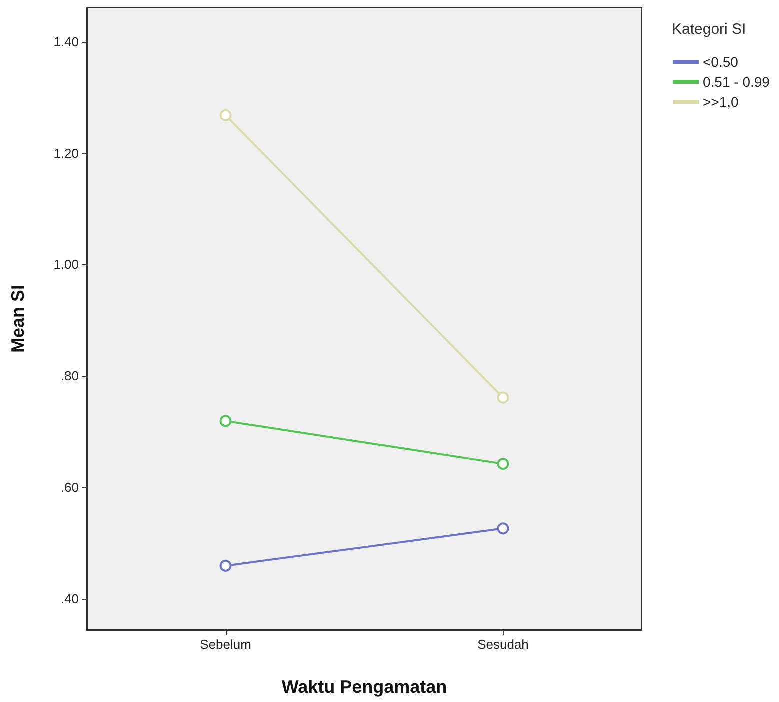 Image resolution: width=779 pixels, height=702 pixels. I want to click on legend-label: 0.51 - 0.99, so click(736, 82).